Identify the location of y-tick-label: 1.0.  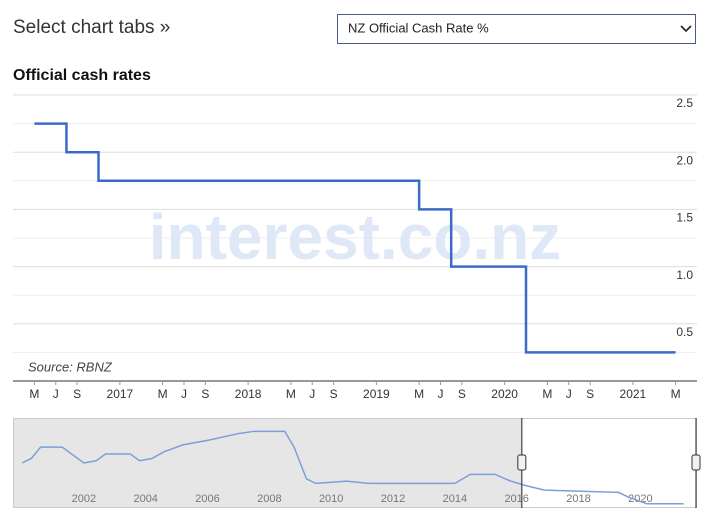
(684, 275).